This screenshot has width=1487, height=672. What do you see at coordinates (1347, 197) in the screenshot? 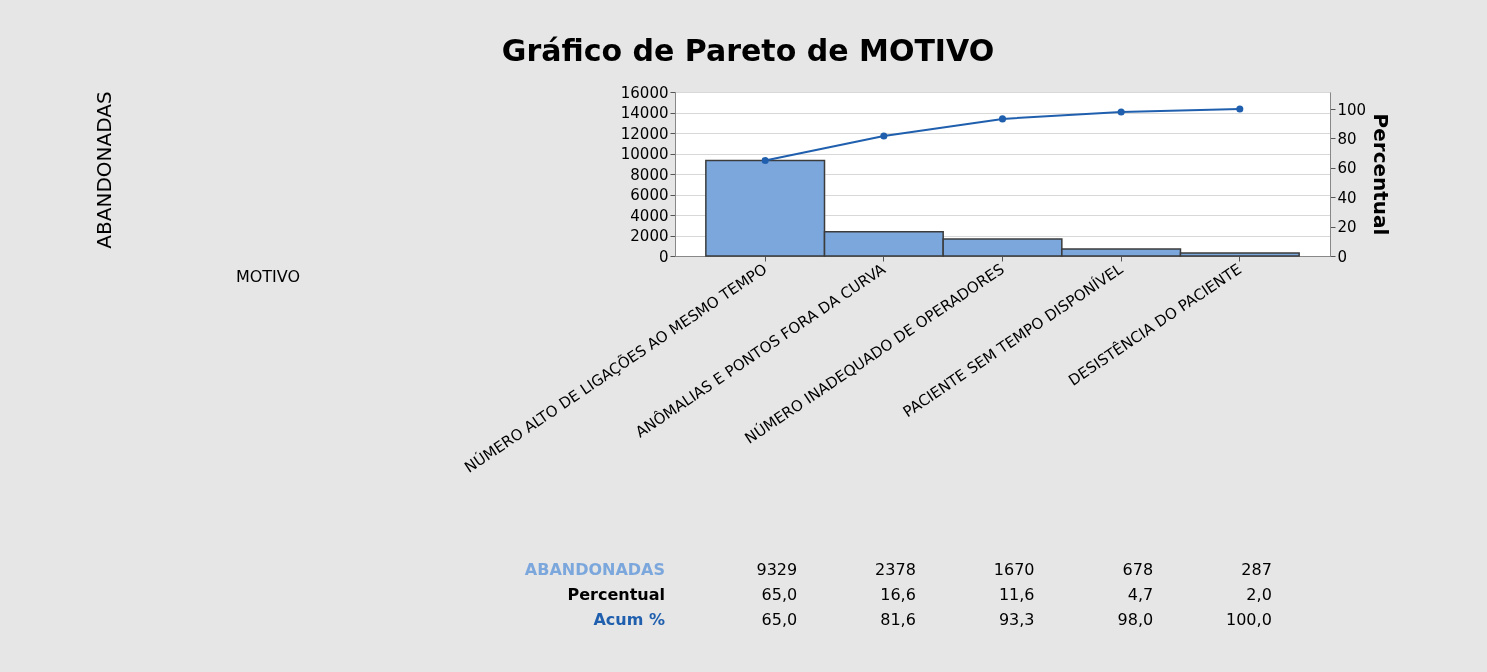
I see `y2-tick-label: 40` at bounding box center [1347, 197].